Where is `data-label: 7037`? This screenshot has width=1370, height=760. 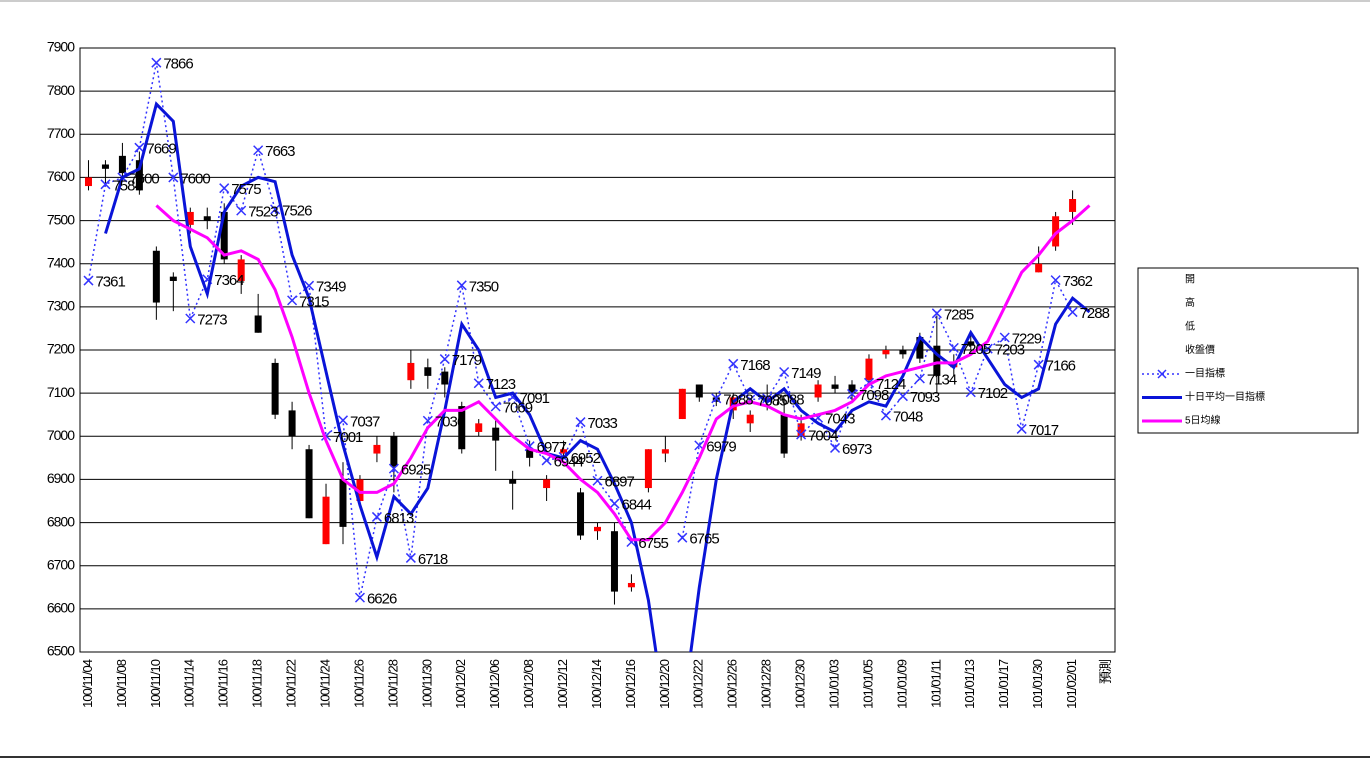 data-label: 7037 is located at coordinates (365, 421).